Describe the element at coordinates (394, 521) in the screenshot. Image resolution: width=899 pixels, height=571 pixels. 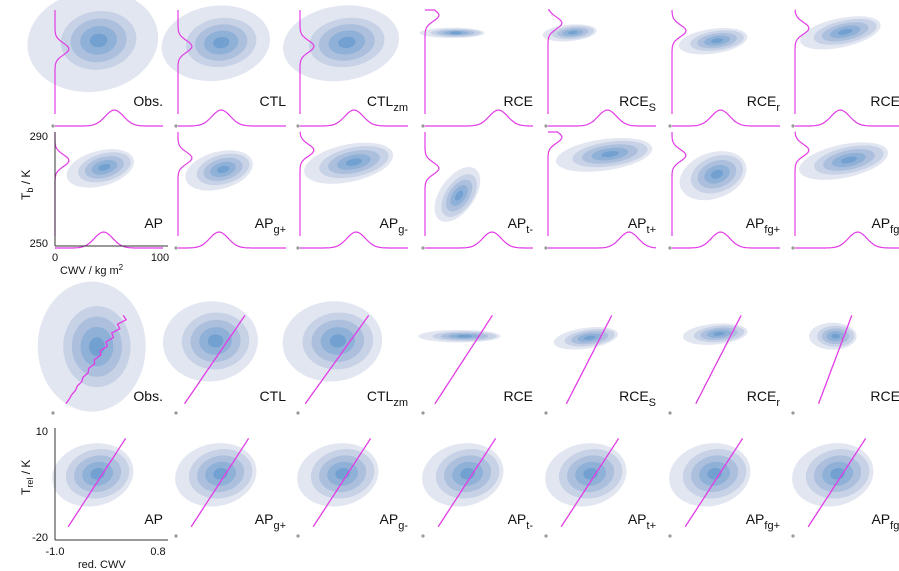
I see `panel-label: APg-` at that location.